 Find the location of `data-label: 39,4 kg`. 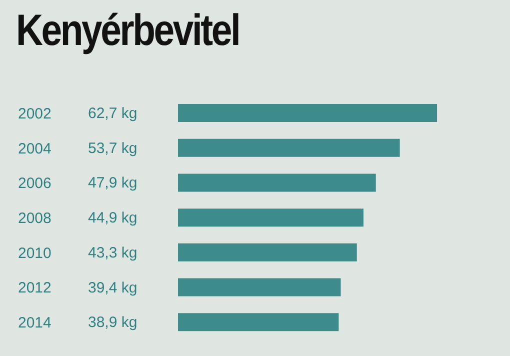

data-label: 39,4 kg is located at coordinates (113, 287).